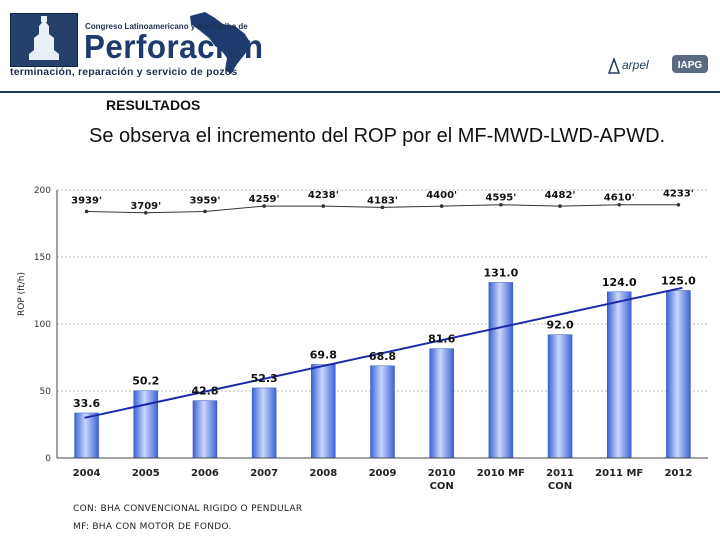 Image resolution: width=720 pixels, height=540 pixels. I want to click on iapg-logo: IAPG, so click(690, 64).